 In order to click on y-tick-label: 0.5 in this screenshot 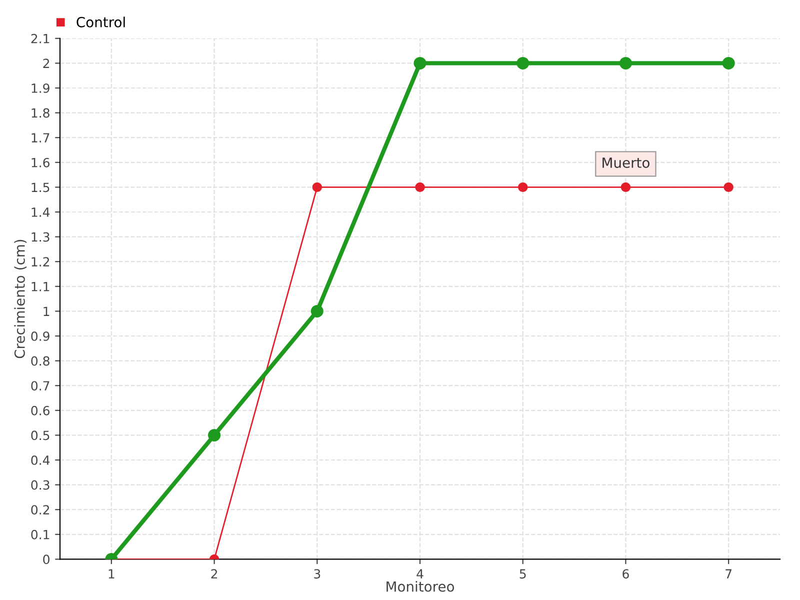, I will do `click(40, 435)`.